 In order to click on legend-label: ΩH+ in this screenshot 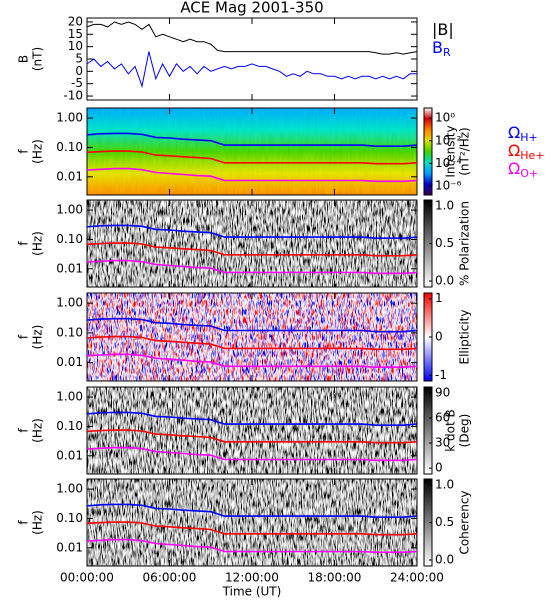, I will do `click(523, 134)`.